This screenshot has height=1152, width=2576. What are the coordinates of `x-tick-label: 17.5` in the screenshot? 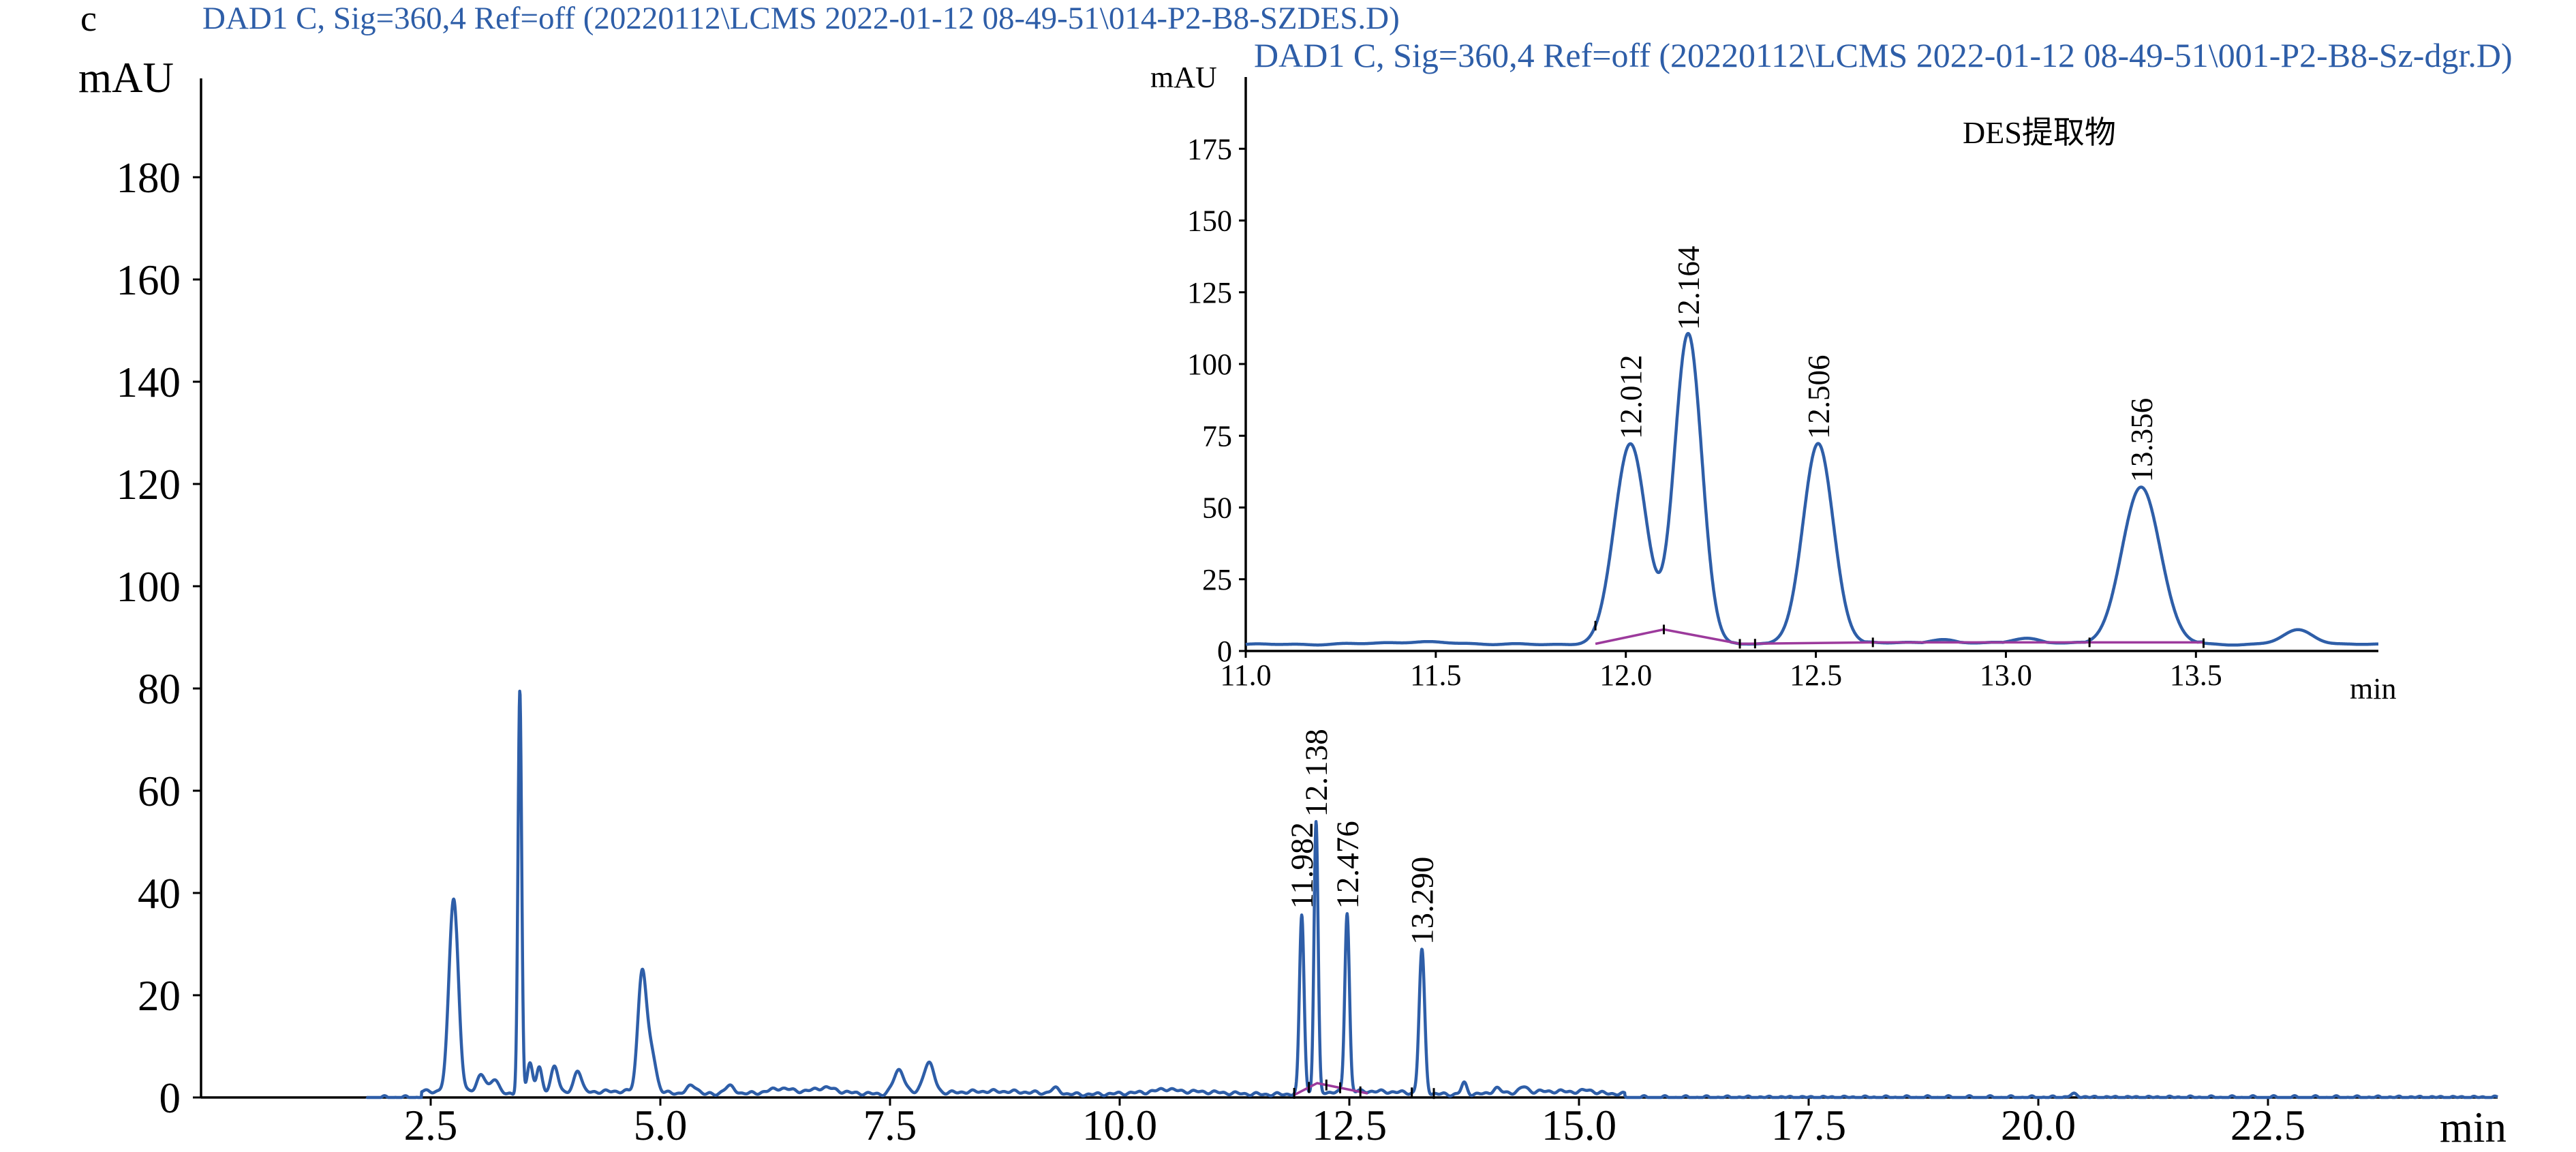 It's located at (1808, 1125).